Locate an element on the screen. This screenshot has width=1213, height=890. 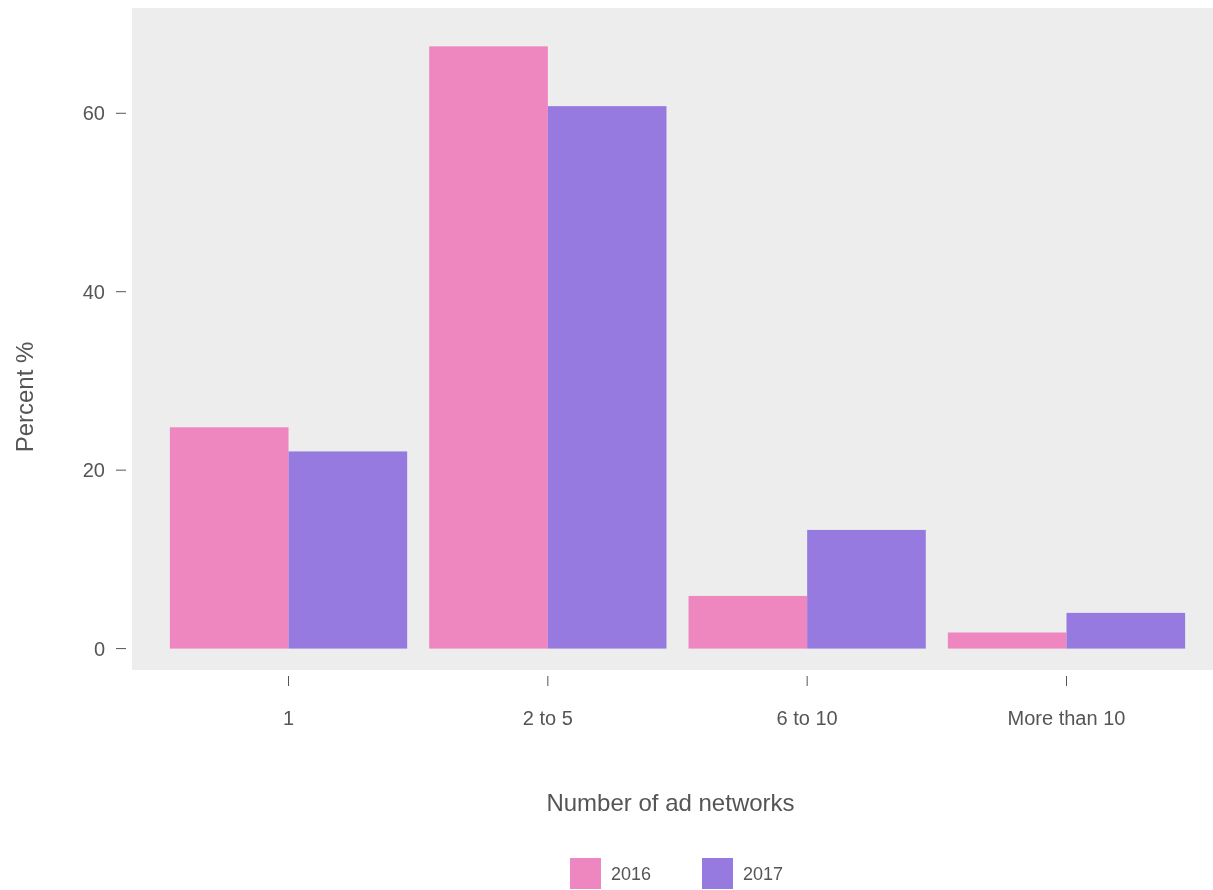
y-tick-label: 60 is located at coordinates (93, 113).